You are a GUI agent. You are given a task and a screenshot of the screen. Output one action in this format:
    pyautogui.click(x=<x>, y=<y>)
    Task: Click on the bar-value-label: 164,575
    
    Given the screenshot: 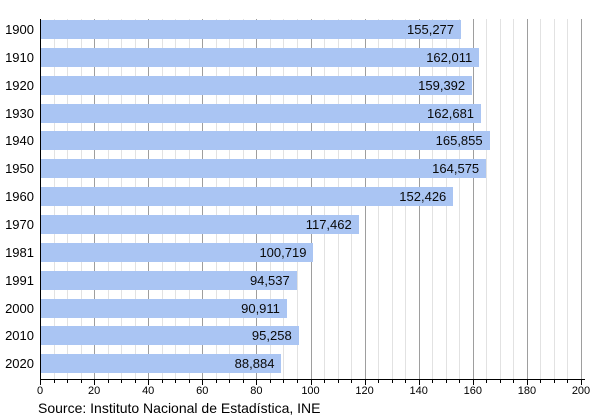 What is the action you would take?
    pyautogui.click(x=456, y=168)
    